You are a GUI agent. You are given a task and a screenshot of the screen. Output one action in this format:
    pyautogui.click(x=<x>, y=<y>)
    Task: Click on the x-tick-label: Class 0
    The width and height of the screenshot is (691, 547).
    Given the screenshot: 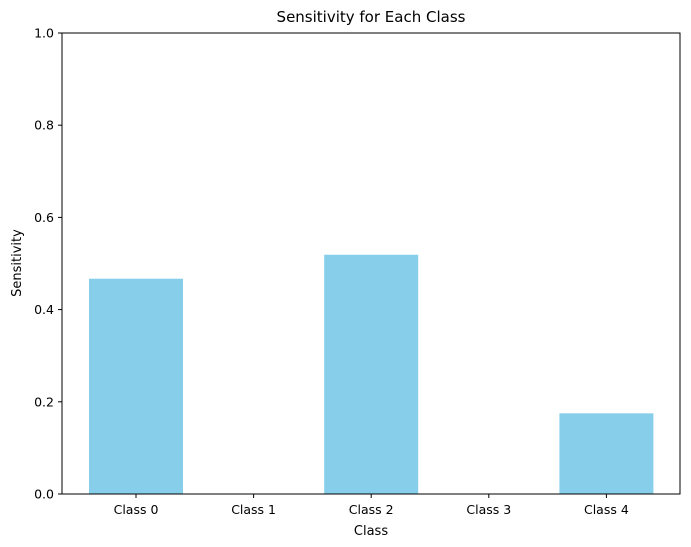 What is the action you would take?
    pyautogui.click(x=136, y=509)
    